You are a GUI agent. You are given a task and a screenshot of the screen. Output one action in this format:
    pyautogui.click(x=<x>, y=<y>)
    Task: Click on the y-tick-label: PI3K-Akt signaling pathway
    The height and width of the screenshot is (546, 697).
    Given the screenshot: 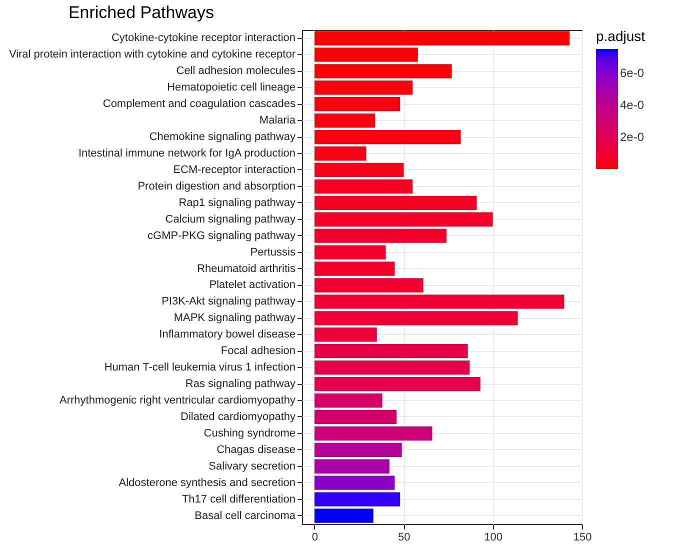 What is the action you would take?
    pyautogui.click(x=229, y=302)
    